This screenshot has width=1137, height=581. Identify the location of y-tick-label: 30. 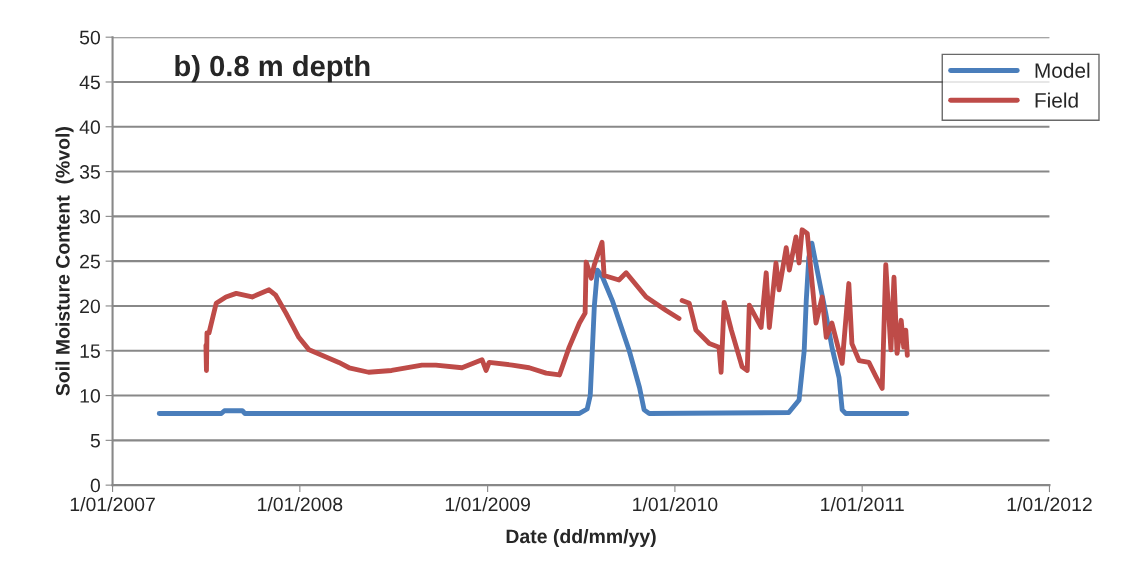
(89, 216).